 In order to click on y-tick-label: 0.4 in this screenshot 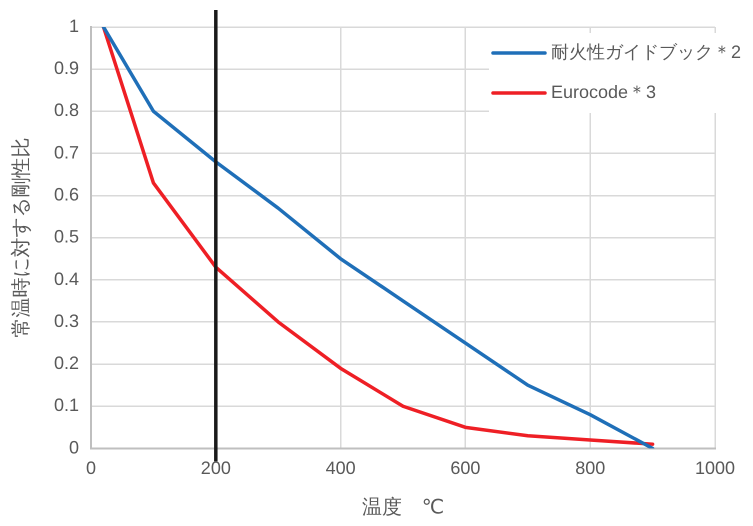, I will do `click(67, 278)`.